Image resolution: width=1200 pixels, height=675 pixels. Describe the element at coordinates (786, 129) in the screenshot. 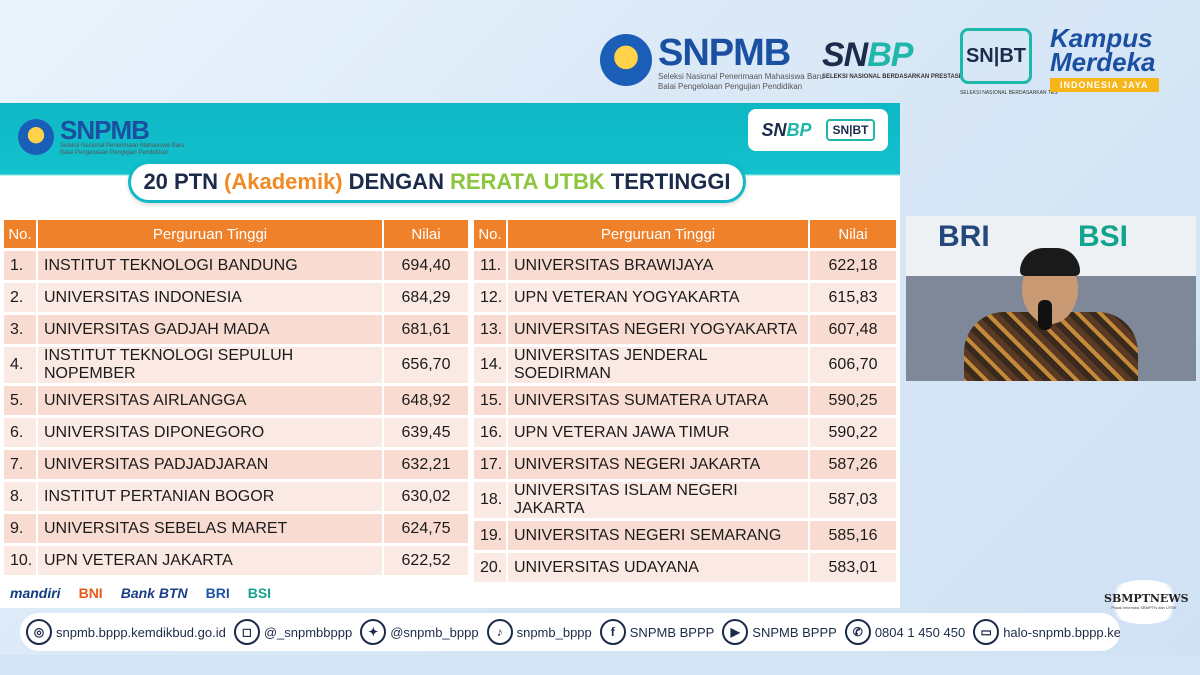

I see `slide-snbp-badge: SNBP` at that location.